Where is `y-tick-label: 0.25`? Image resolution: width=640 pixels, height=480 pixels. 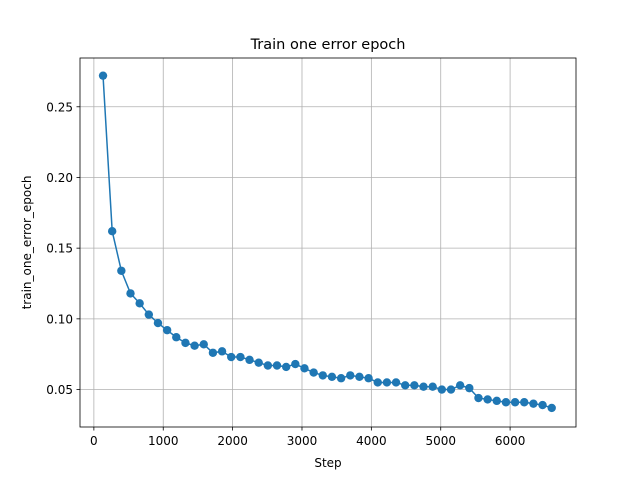 y-tick-label: 0.25 is located at coordinates (59, 107).